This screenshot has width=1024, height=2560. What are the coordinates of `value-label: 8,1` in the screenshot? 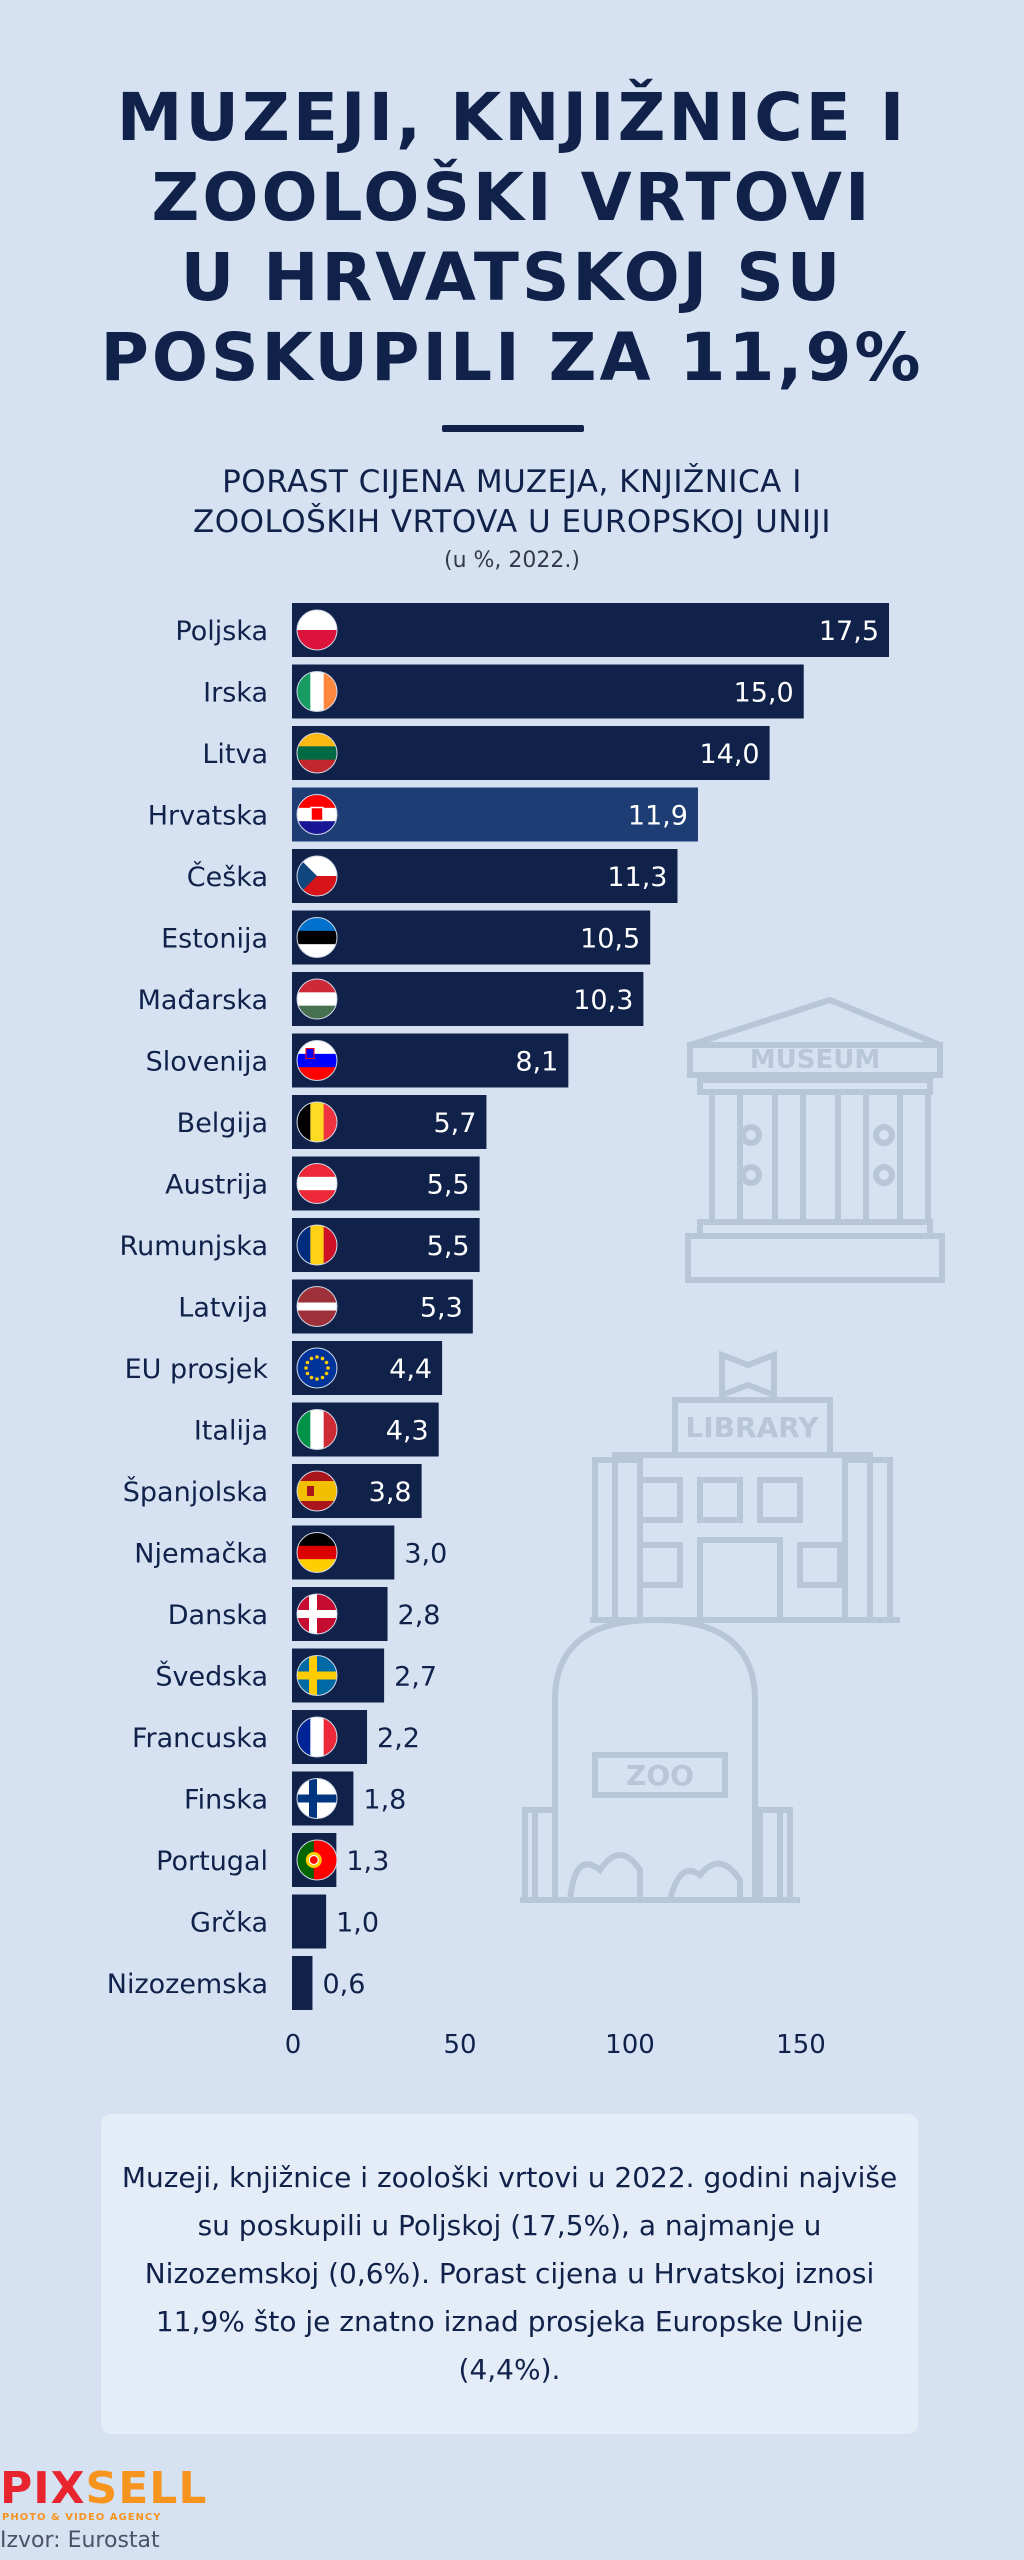 It's located at (536, 1062).